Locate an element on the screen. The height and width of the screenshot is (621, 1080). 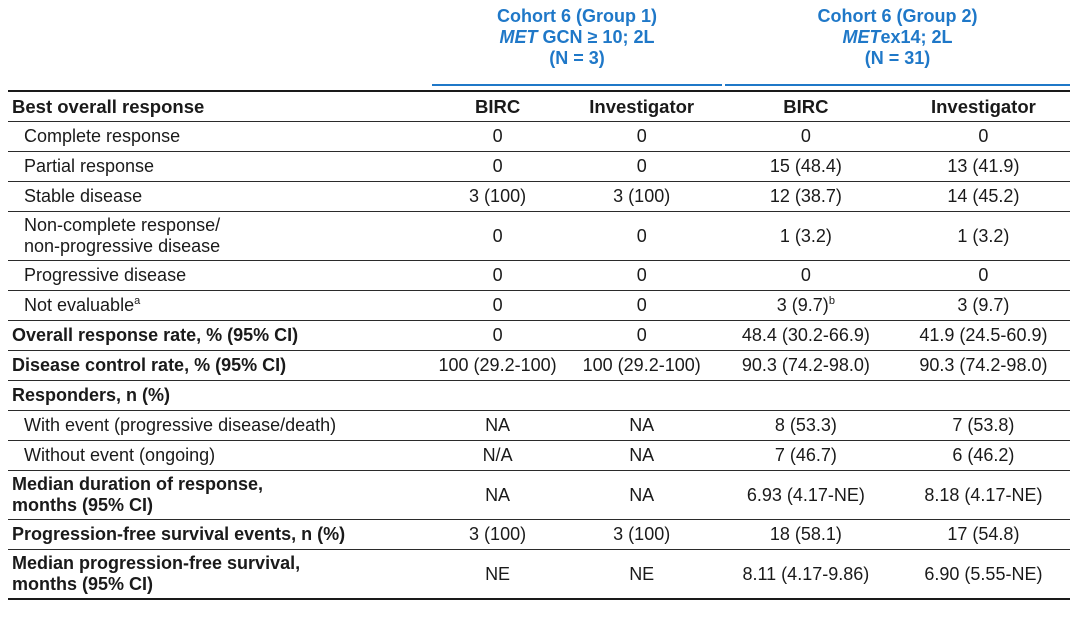
table-row: Not evaluablea 0 0 3 (9.7)b 3 (9.7) is located at coordinates (539, 305).